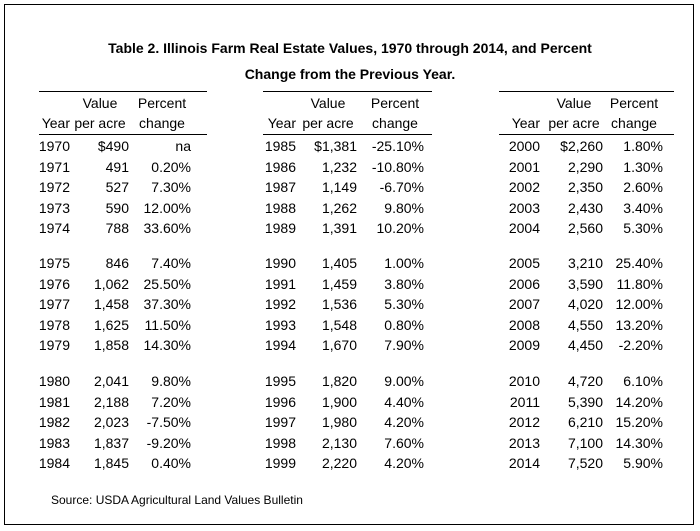  What do you see at coordinates (339, 228) in the screenshot?
I see `row-value: 1,391` at bounding box center [339, 228].